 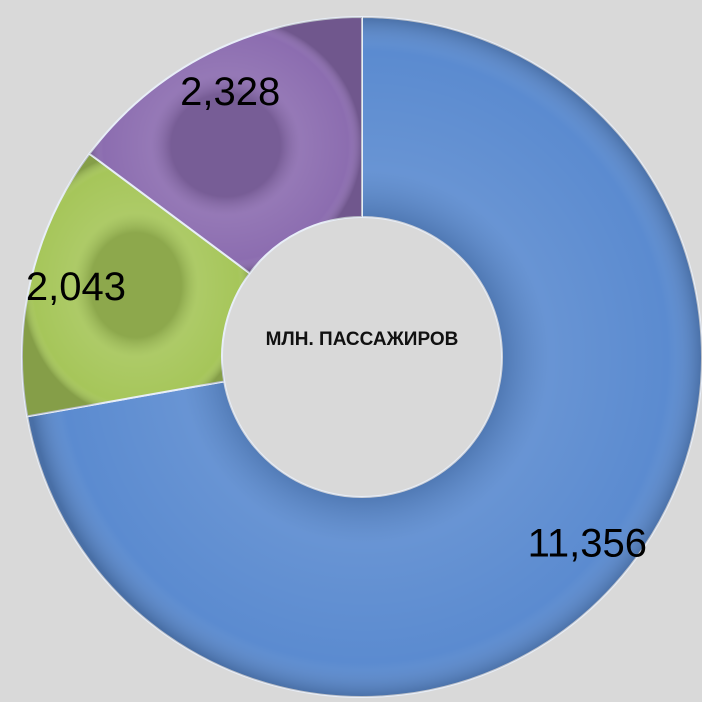 What do you see at coordinates (362, 339) in the screenshot?
I see `center-label: МЛН. ПАССАЖИРОВ` at bounding box center [362, 339].